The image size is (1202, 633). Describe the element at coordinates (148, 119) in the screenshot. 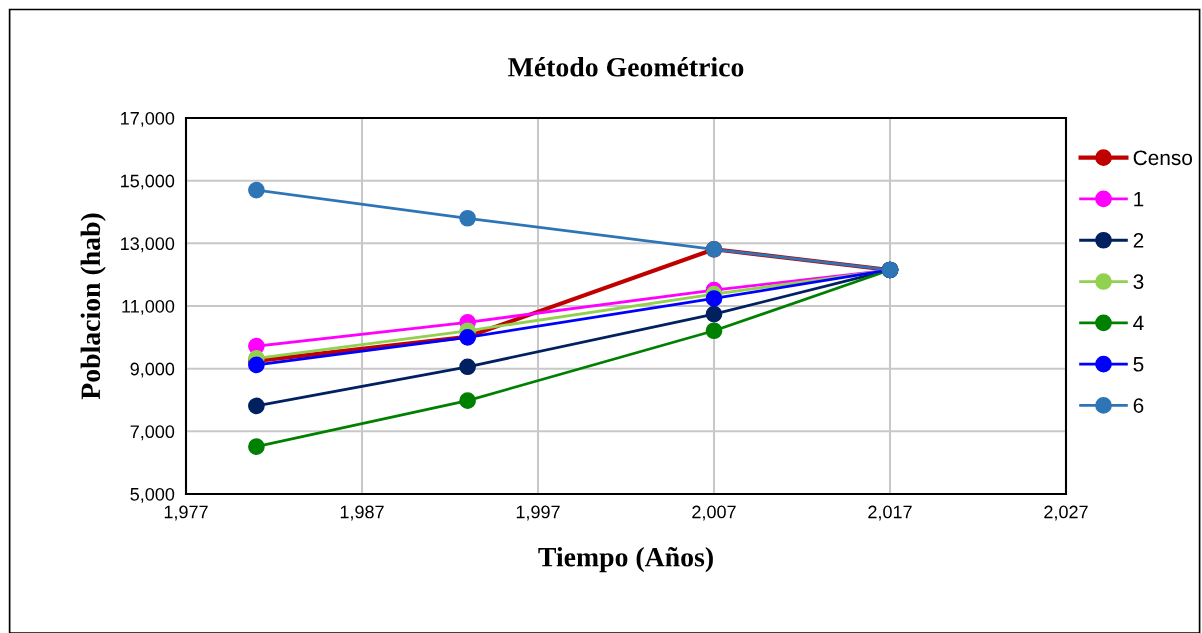

I see `y-tick-label: 17,000` at that location.